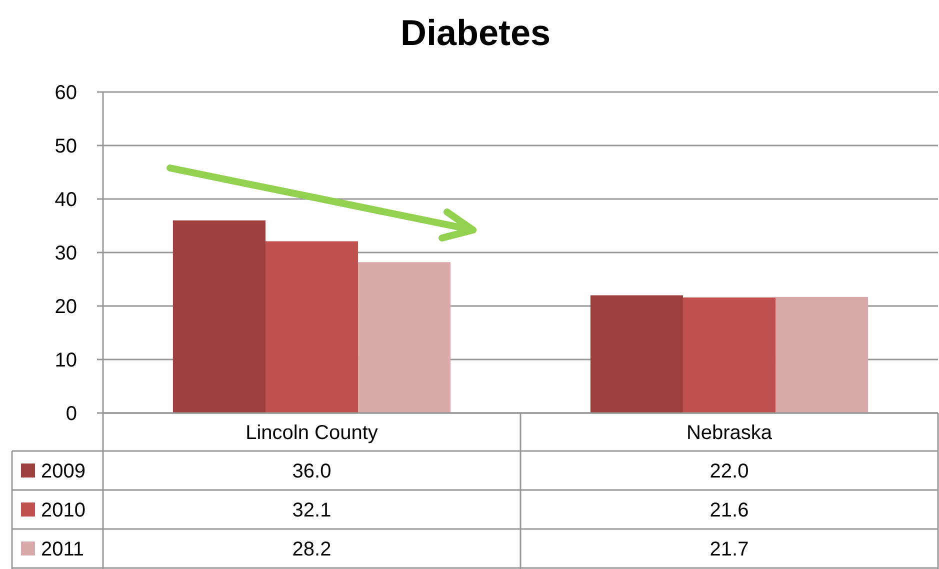 The width and height of the screenshot is (939, 569). I want to click on y-tick-label: 60, so click(65, 93).